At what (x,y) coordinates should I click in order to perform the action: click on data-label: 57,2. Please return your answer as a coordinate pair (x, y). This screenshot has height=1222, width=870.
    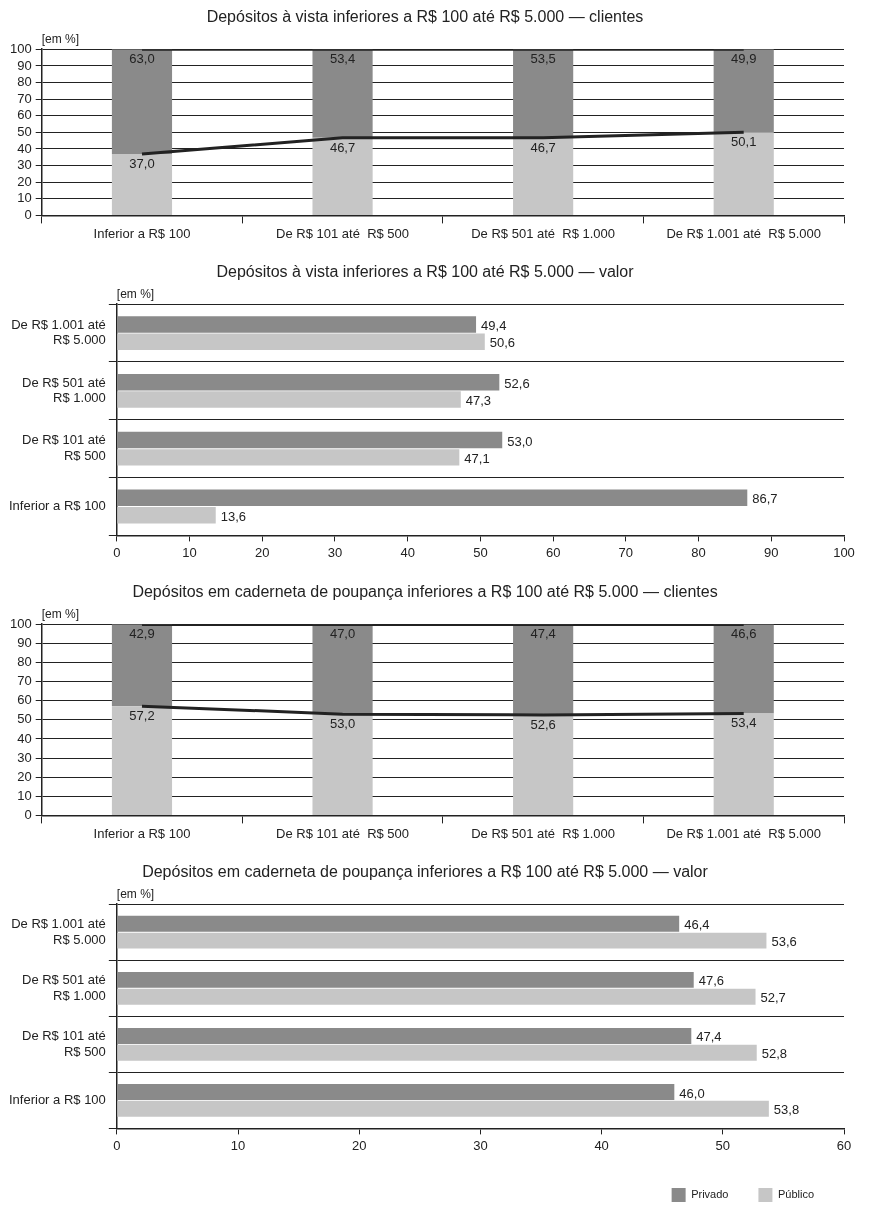
    Looking at the image, I should click on (142, 716).